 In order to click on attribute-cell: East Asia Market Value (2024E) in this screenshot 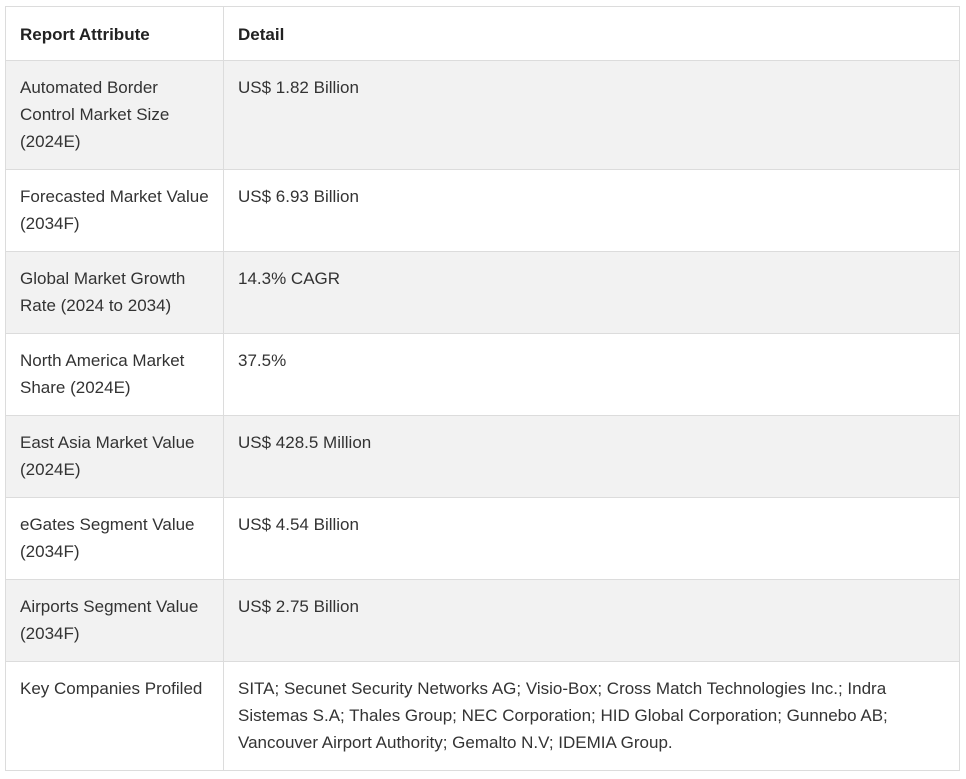, I will do `click(115, 457)`.